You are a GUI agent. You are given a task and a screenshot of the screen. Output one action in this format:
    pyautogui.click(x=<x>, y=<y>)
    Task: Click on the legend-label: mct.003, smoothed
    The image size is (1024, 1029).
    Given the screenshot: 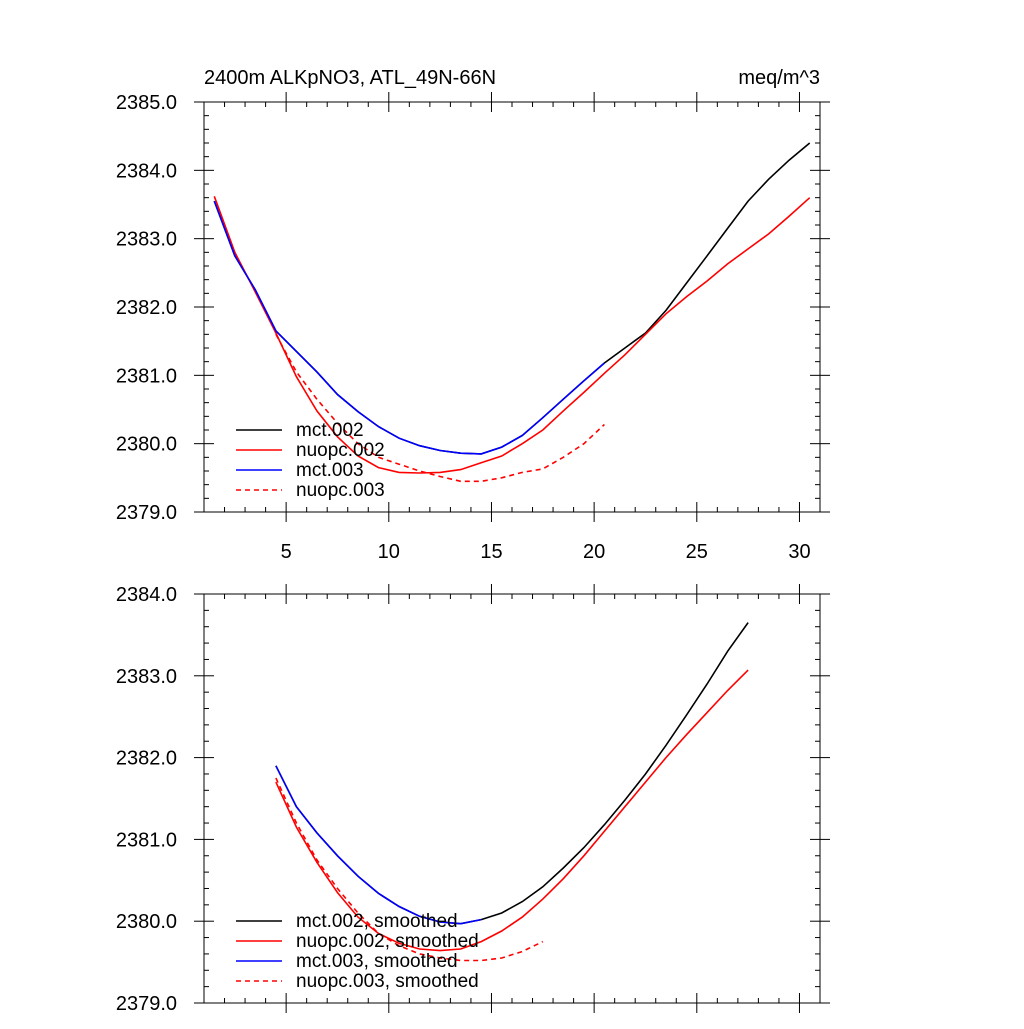 What is the action you would take?
    pyautogui.click(x=377, y=961)
    